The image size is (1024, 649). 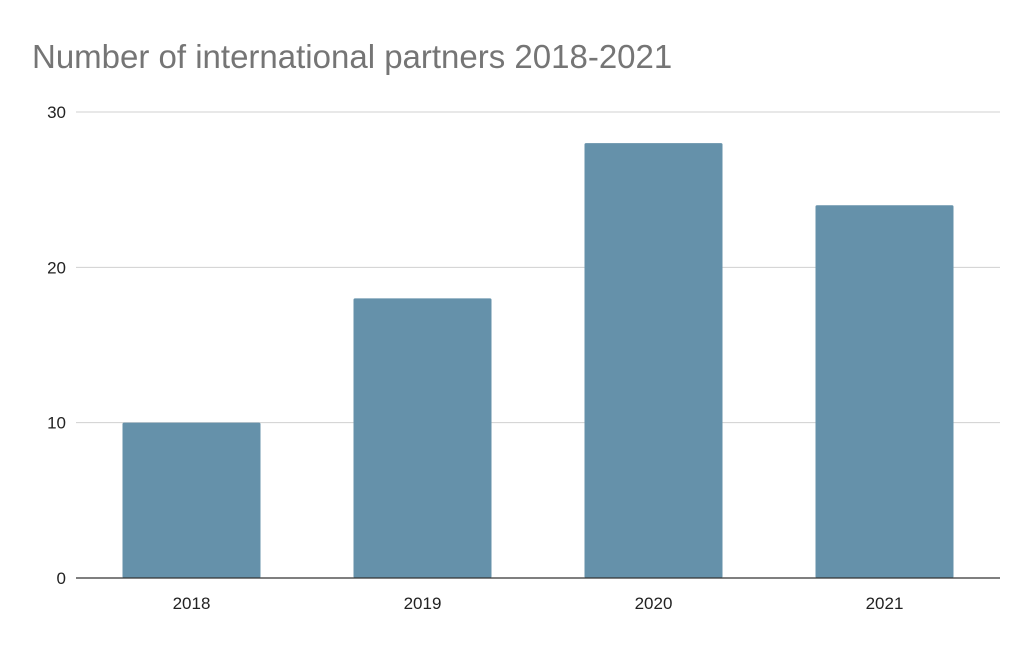 I want to click on x-tick-label: 2019, so click(x=423, y=603).